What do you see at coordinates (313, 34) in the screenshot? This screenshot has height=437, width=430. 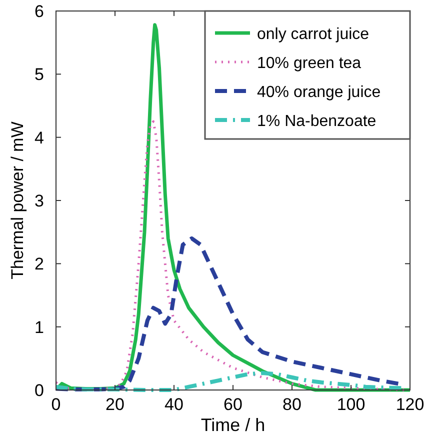 I see `legend-label: only carrot juice` at bounding box center [313, 34].